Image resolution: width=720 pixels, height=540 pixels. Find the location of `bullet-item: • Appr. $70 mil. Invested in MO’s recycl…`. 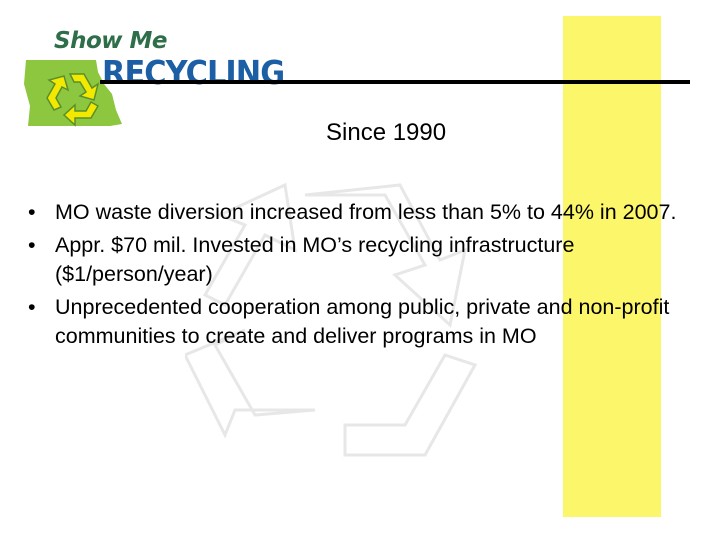

bullet-item: • Appr. $70 mil. Invested in MO’s recycl… is located at coordinates (353, 260).